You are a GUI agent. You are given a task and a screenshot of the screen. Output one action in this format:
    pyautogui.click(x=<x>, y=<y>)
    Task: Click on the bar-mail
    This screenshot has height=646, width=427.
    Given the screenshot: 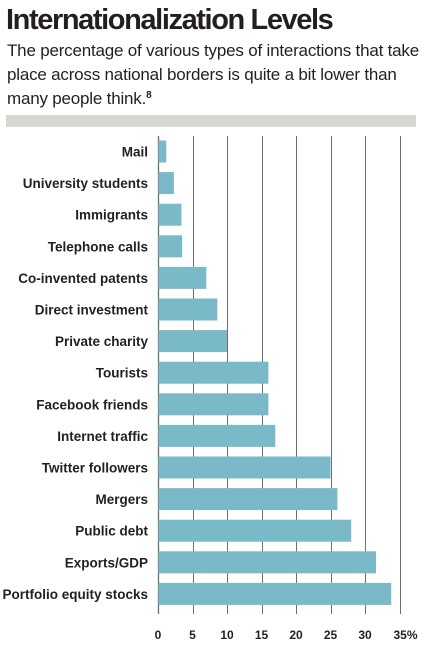 What is the action you would take?
    pyautogui.click(x=162, y=151)
    